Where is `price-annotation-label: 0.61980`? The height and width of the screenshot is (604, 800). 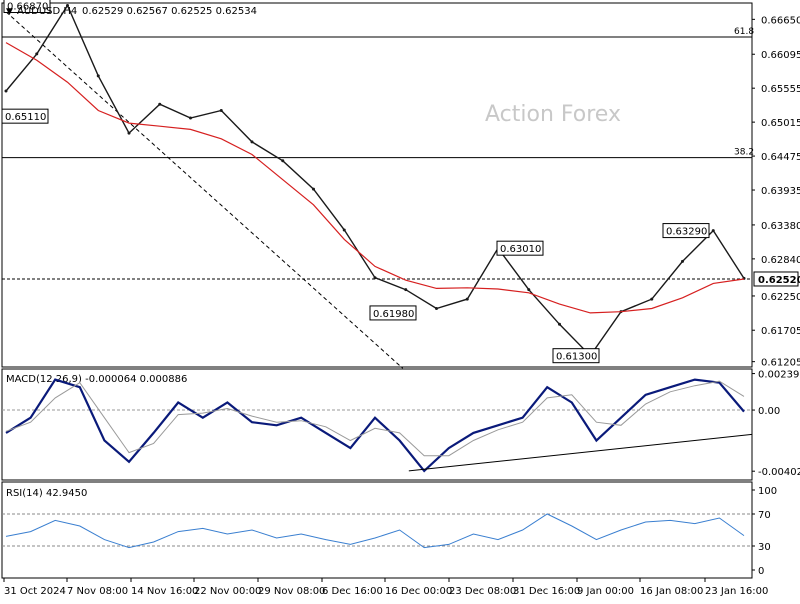 price-annotation-label: 0.61980 is located at coordinates (393, 314).